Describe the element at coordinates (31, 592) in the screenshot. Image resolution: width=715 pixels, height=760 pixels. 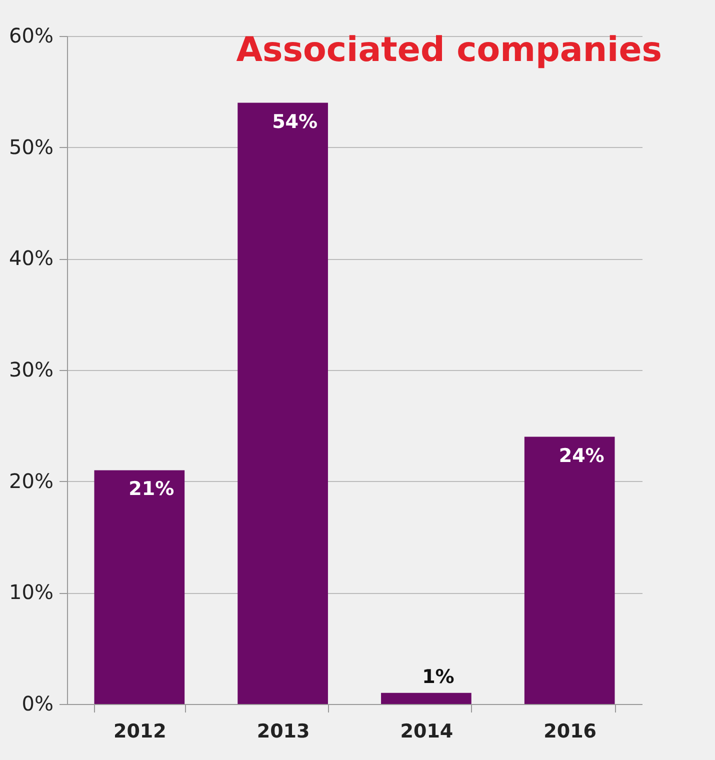
I see `y-tick-label: 10%` at that location.